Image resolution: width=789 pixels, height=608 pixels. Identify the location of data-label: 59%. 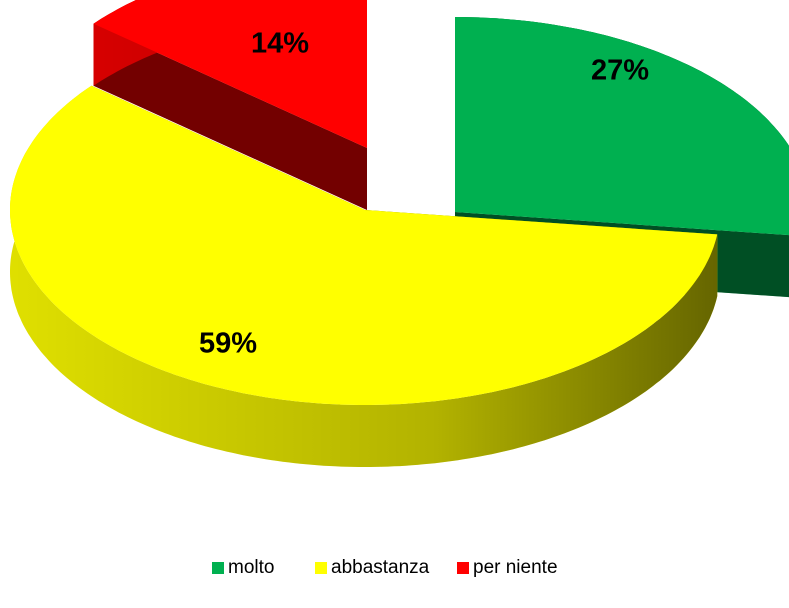
(228, 344).